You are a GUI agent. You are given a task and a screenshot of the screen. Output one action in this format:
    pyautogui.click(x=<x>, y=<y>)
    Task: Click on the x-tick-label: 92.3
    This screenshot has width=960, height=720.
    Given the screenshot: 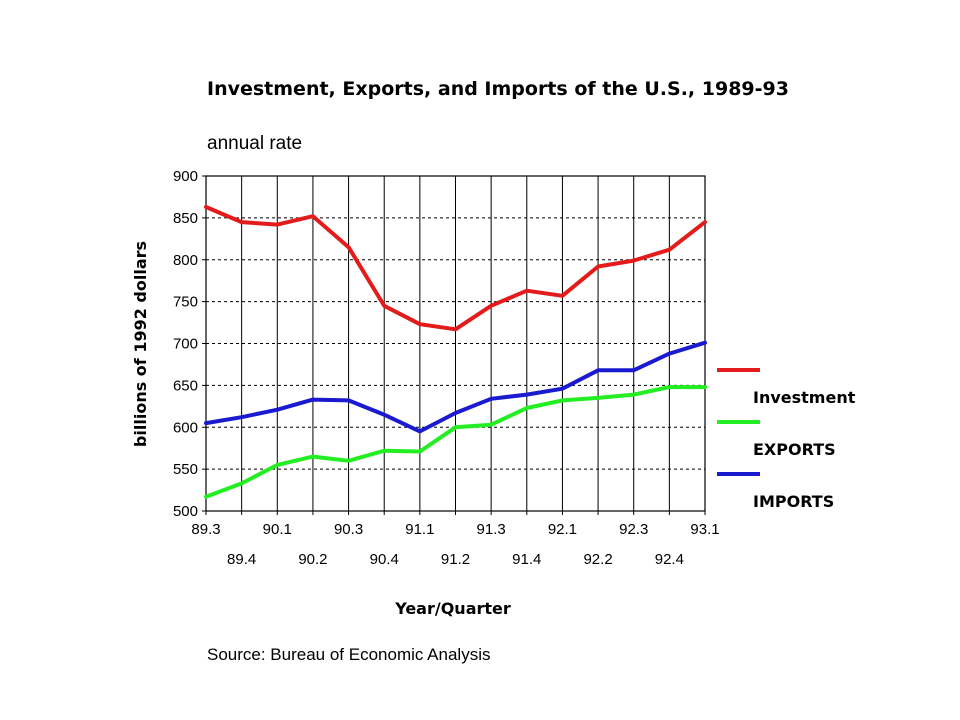 What is the action you would take?
    pyautogui.click(x=633, y=529)
    